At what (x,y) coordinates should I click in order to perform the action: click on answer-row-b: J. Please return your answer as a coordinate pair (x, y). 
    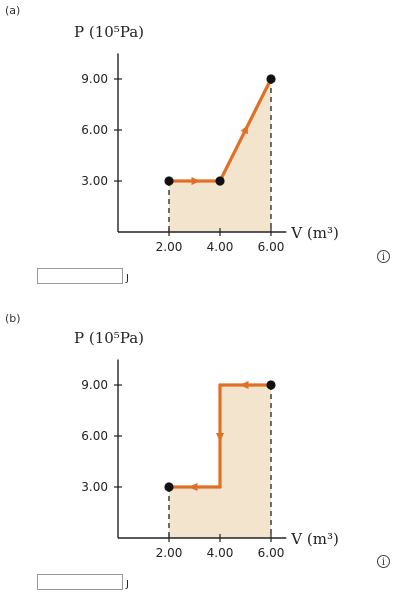
    Looking at the image, I should click on (83, 582).